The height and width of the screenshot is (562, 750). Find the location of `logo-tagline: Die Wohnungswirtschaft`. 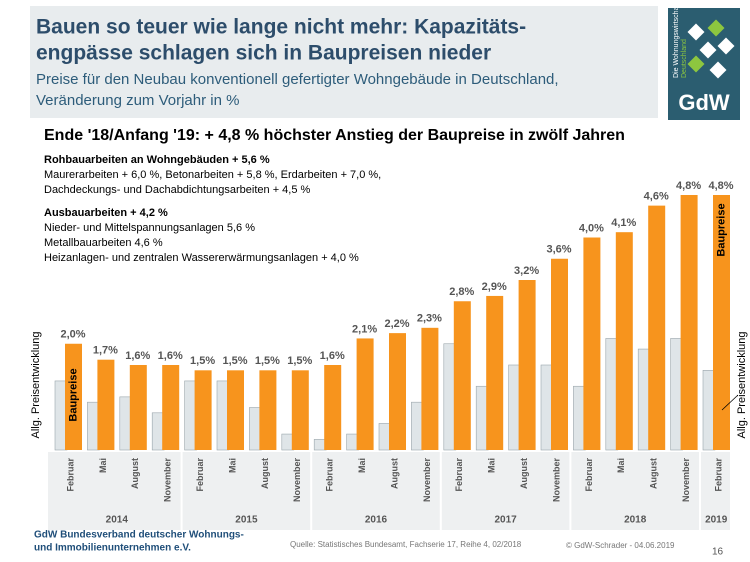

logo-tagline: Die Wohnungswirtschaft is located at coordinates (676, 40).